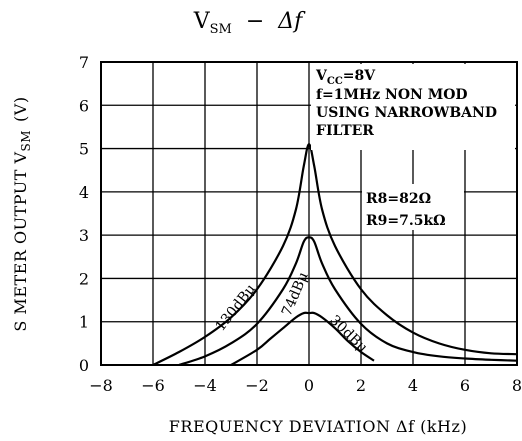 This screenshot has width=522, height=441. I want to click on y-tick-labels: 0 1 2 3 4 5 6 7, so click(84, 214).